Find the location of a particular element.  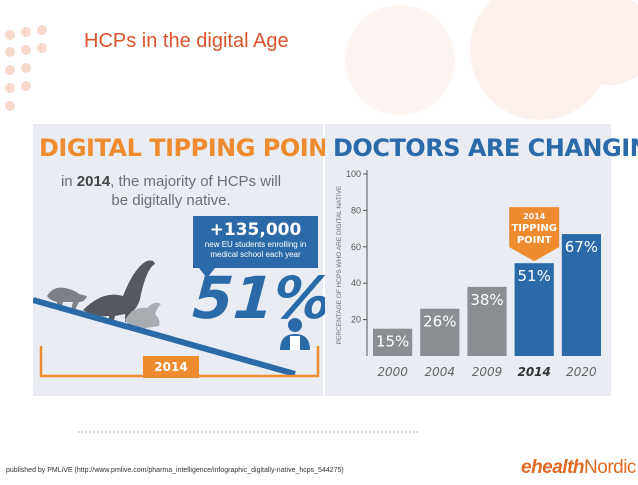

bar-2000 is located at coordinates (393, 342).